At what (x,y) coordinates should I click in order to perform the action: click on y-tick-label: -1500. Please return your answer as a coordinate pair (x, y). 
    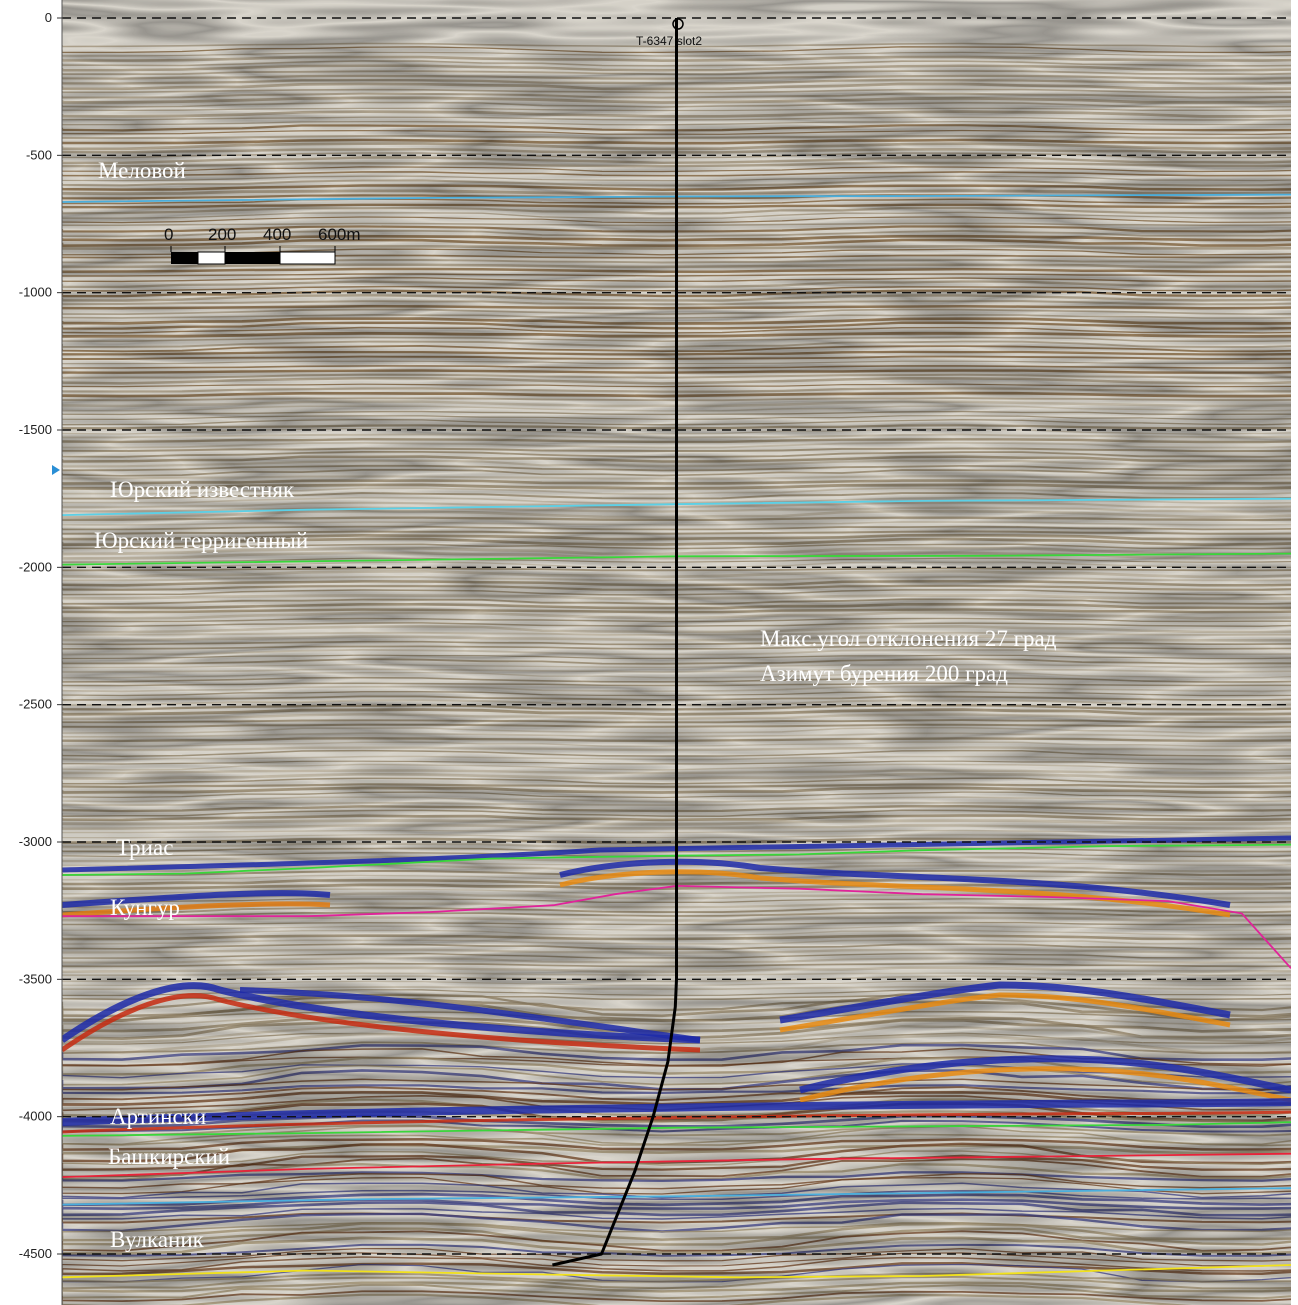
    Looking at the image, I should click on (35, 429).